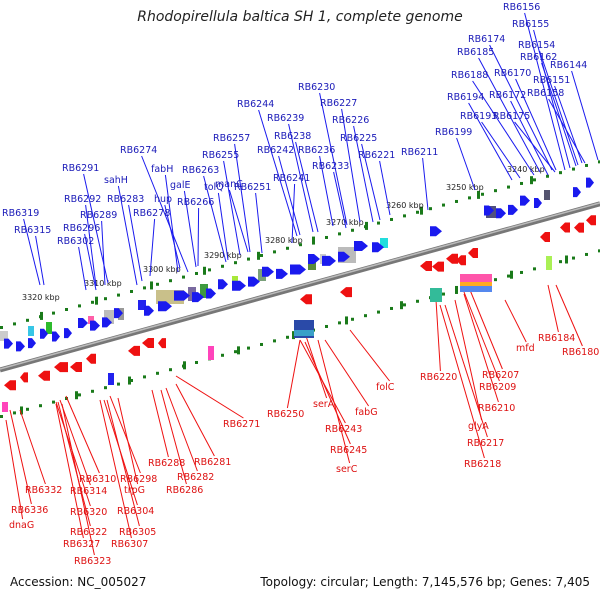 The height and width of the screenshot is (600, 600). What do you see at coordinates (163, 199) in the screenshot?
I see `forward-gene-label: hup` at bounding box center [163, 199].